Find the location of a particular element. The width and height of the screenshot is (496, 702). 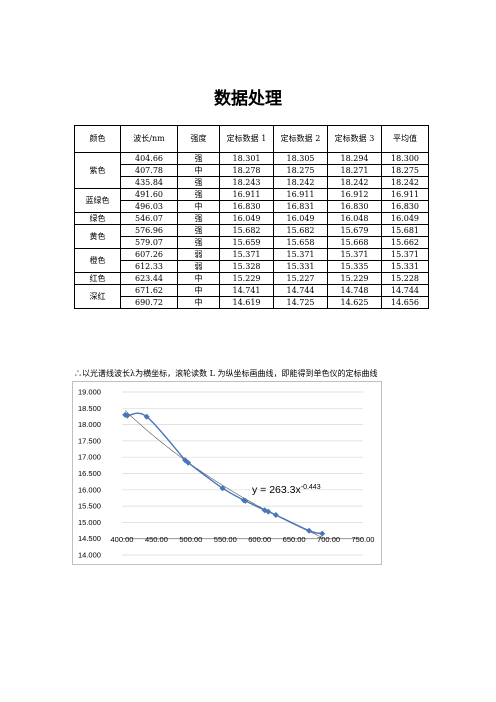

color-group-cell: 橙色 is located at coordinates (97, 260).